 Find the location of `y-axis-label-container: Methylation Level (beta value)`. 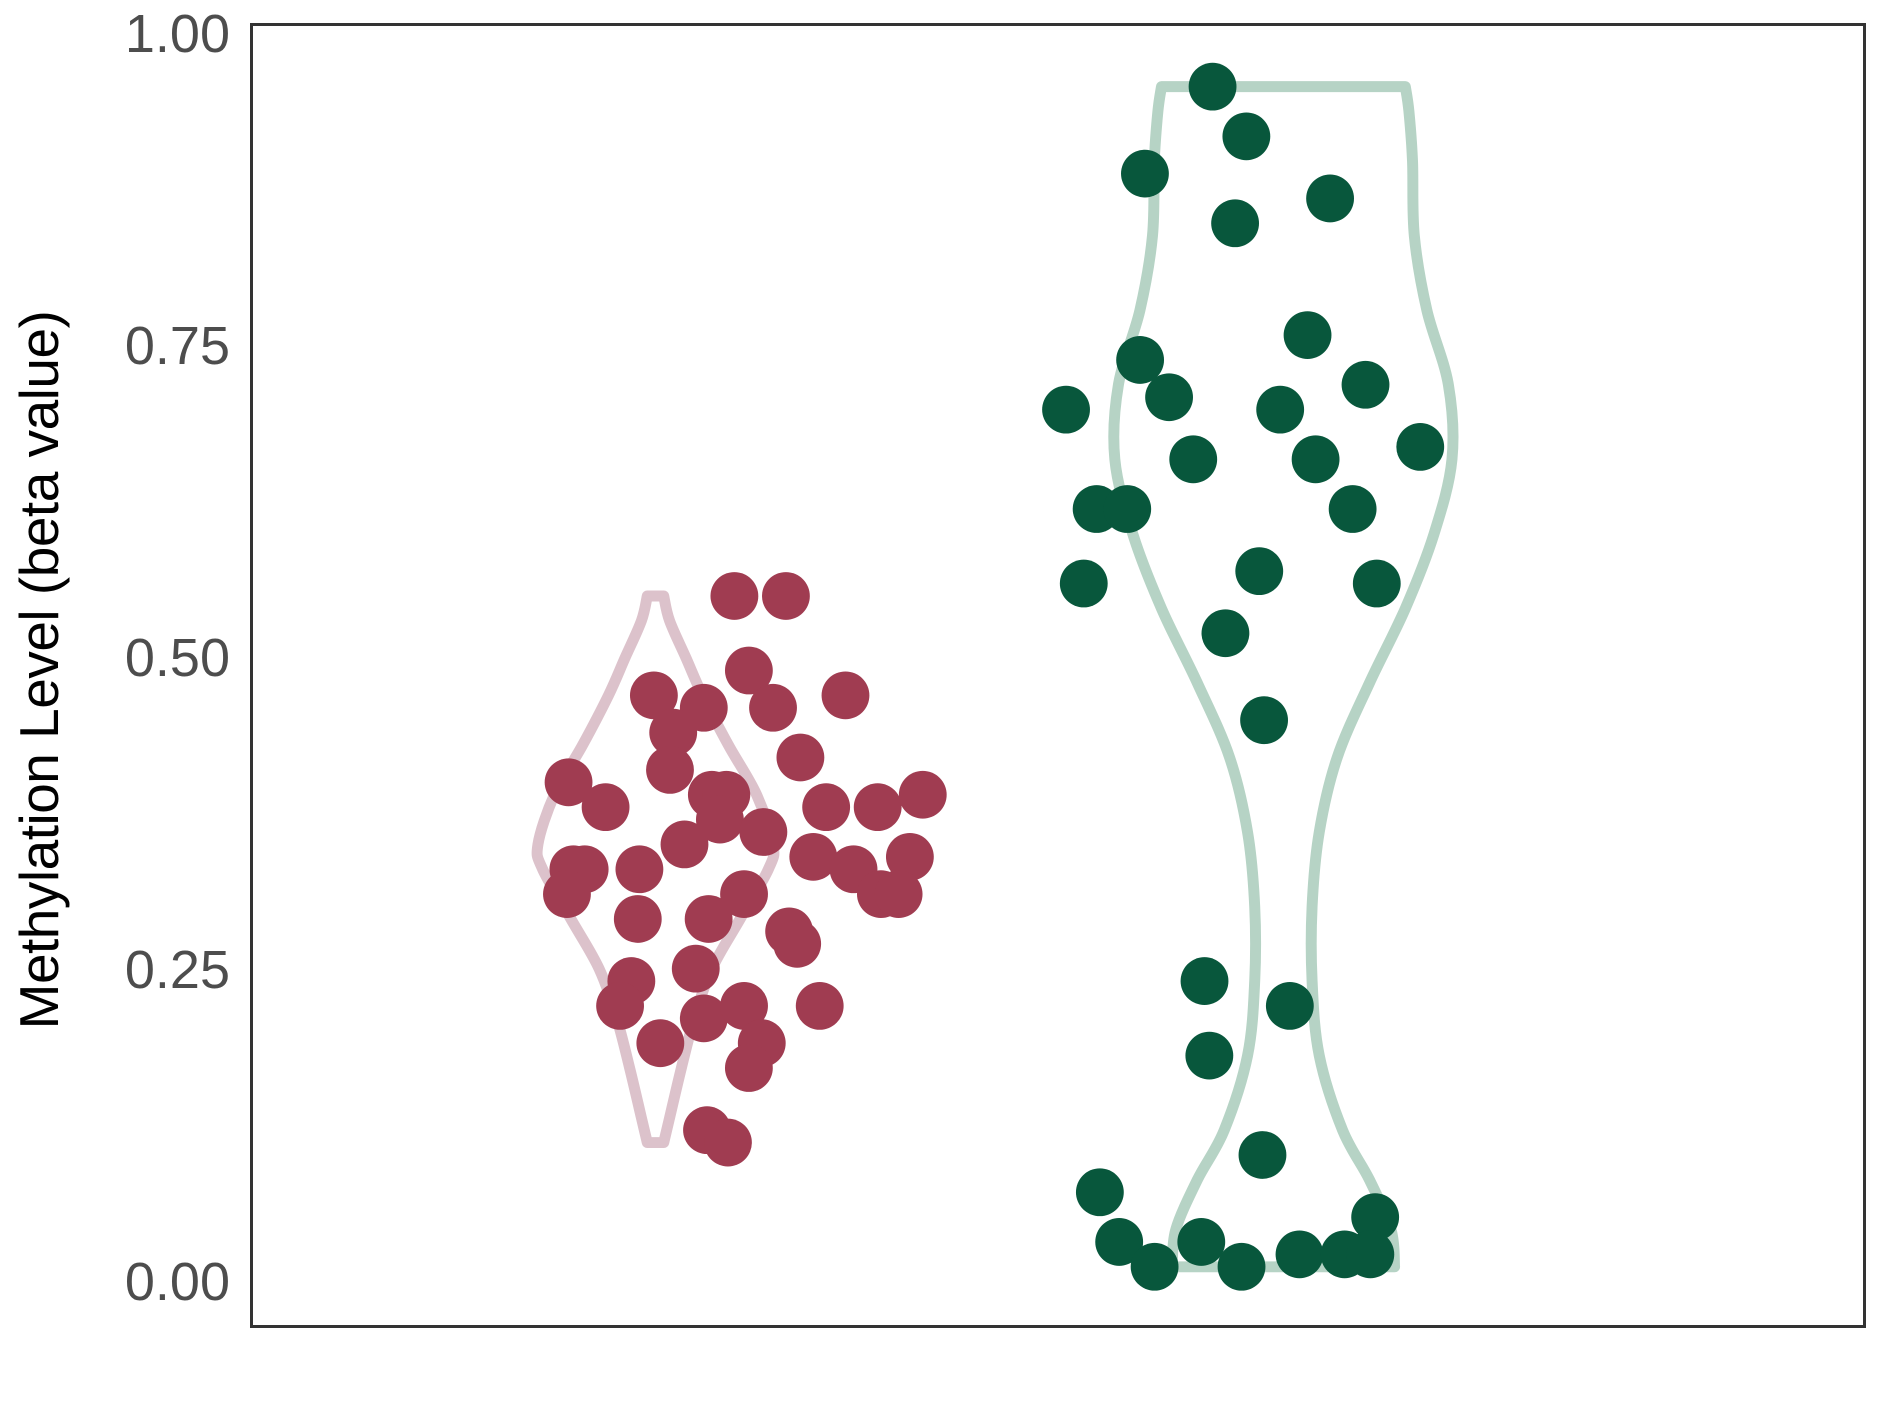

y-axis-label-container: Methylation Level (beta value) is located at coordinates (39, 670).